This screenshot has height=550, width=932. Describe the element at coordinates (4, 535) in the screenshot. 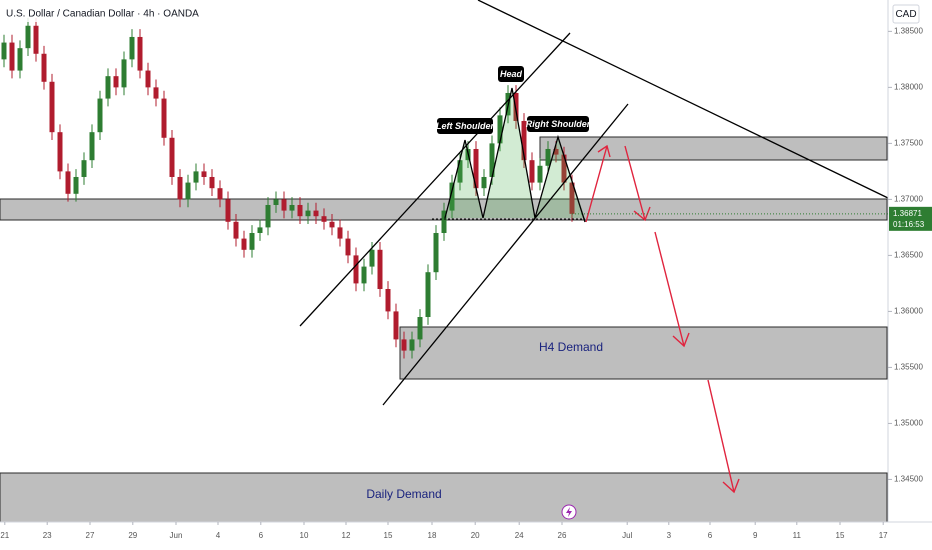

I see `x-tick-label: 21` at that location.